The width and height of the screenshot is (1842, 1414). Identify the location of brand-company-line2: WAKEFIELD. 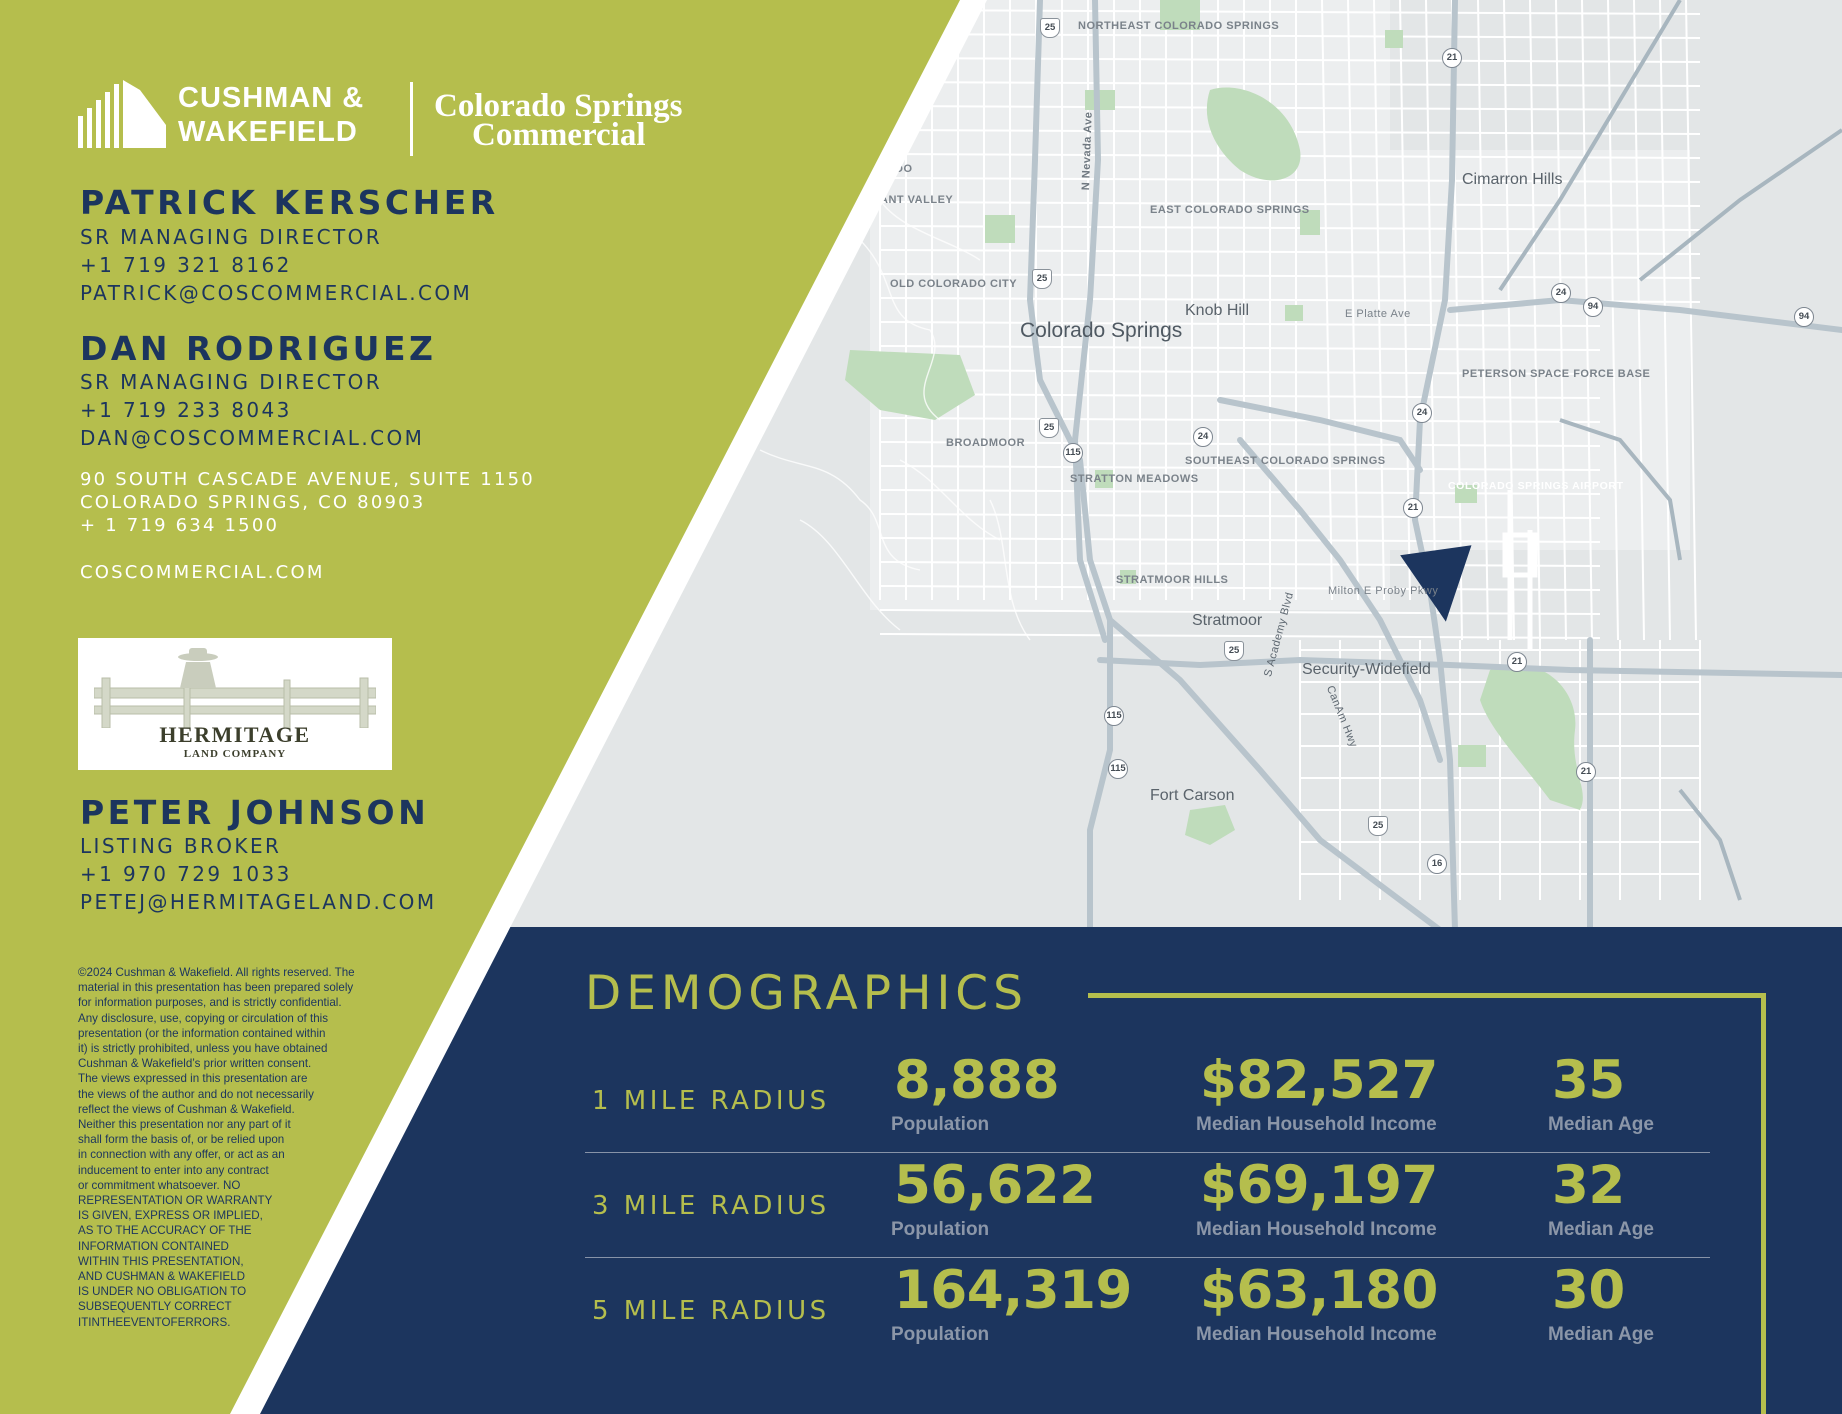
(268, 132).